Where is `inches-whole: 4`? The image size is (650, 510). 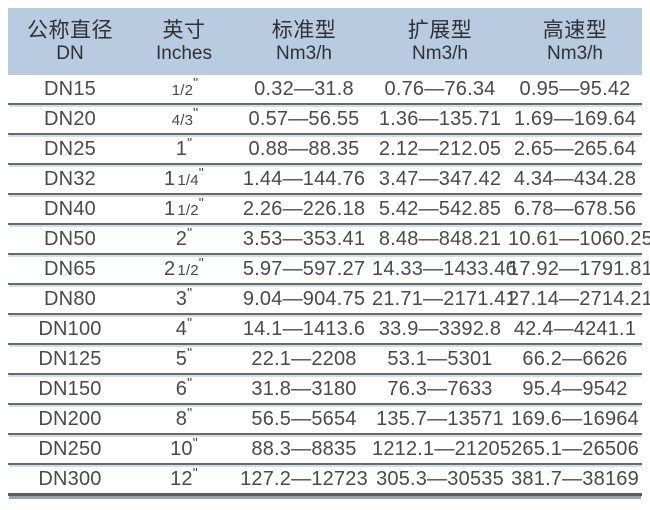 inches-whole: 4 is located at coordinates (181, 328).